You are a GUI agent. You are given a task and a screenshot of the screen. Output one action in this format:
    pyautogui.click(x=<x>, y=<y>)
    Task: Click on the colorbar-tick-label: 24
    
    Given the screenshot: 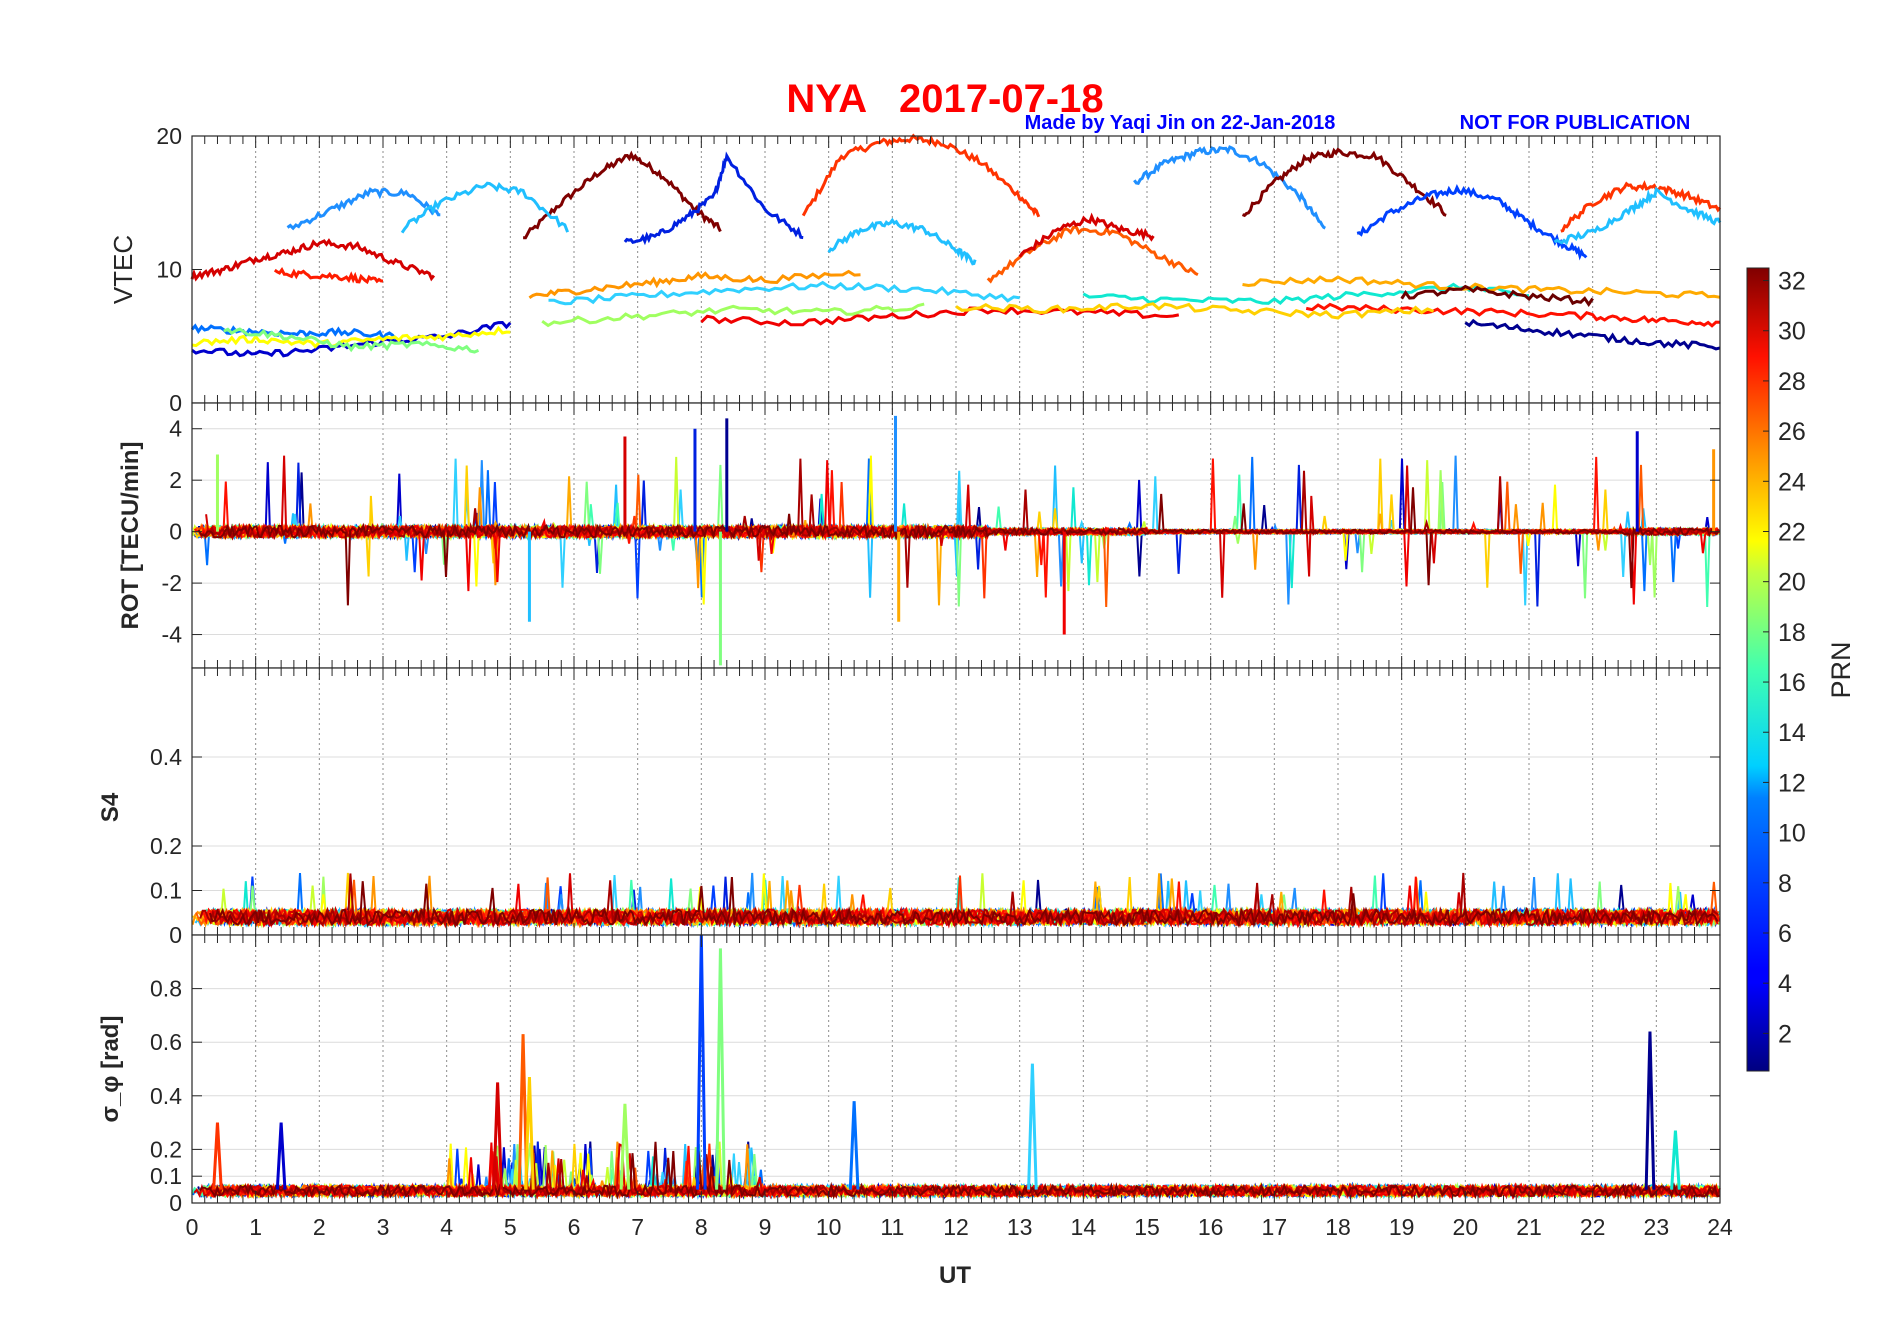 What is the action you would take?
    pyautogui.click(x=1792, y=482)
    